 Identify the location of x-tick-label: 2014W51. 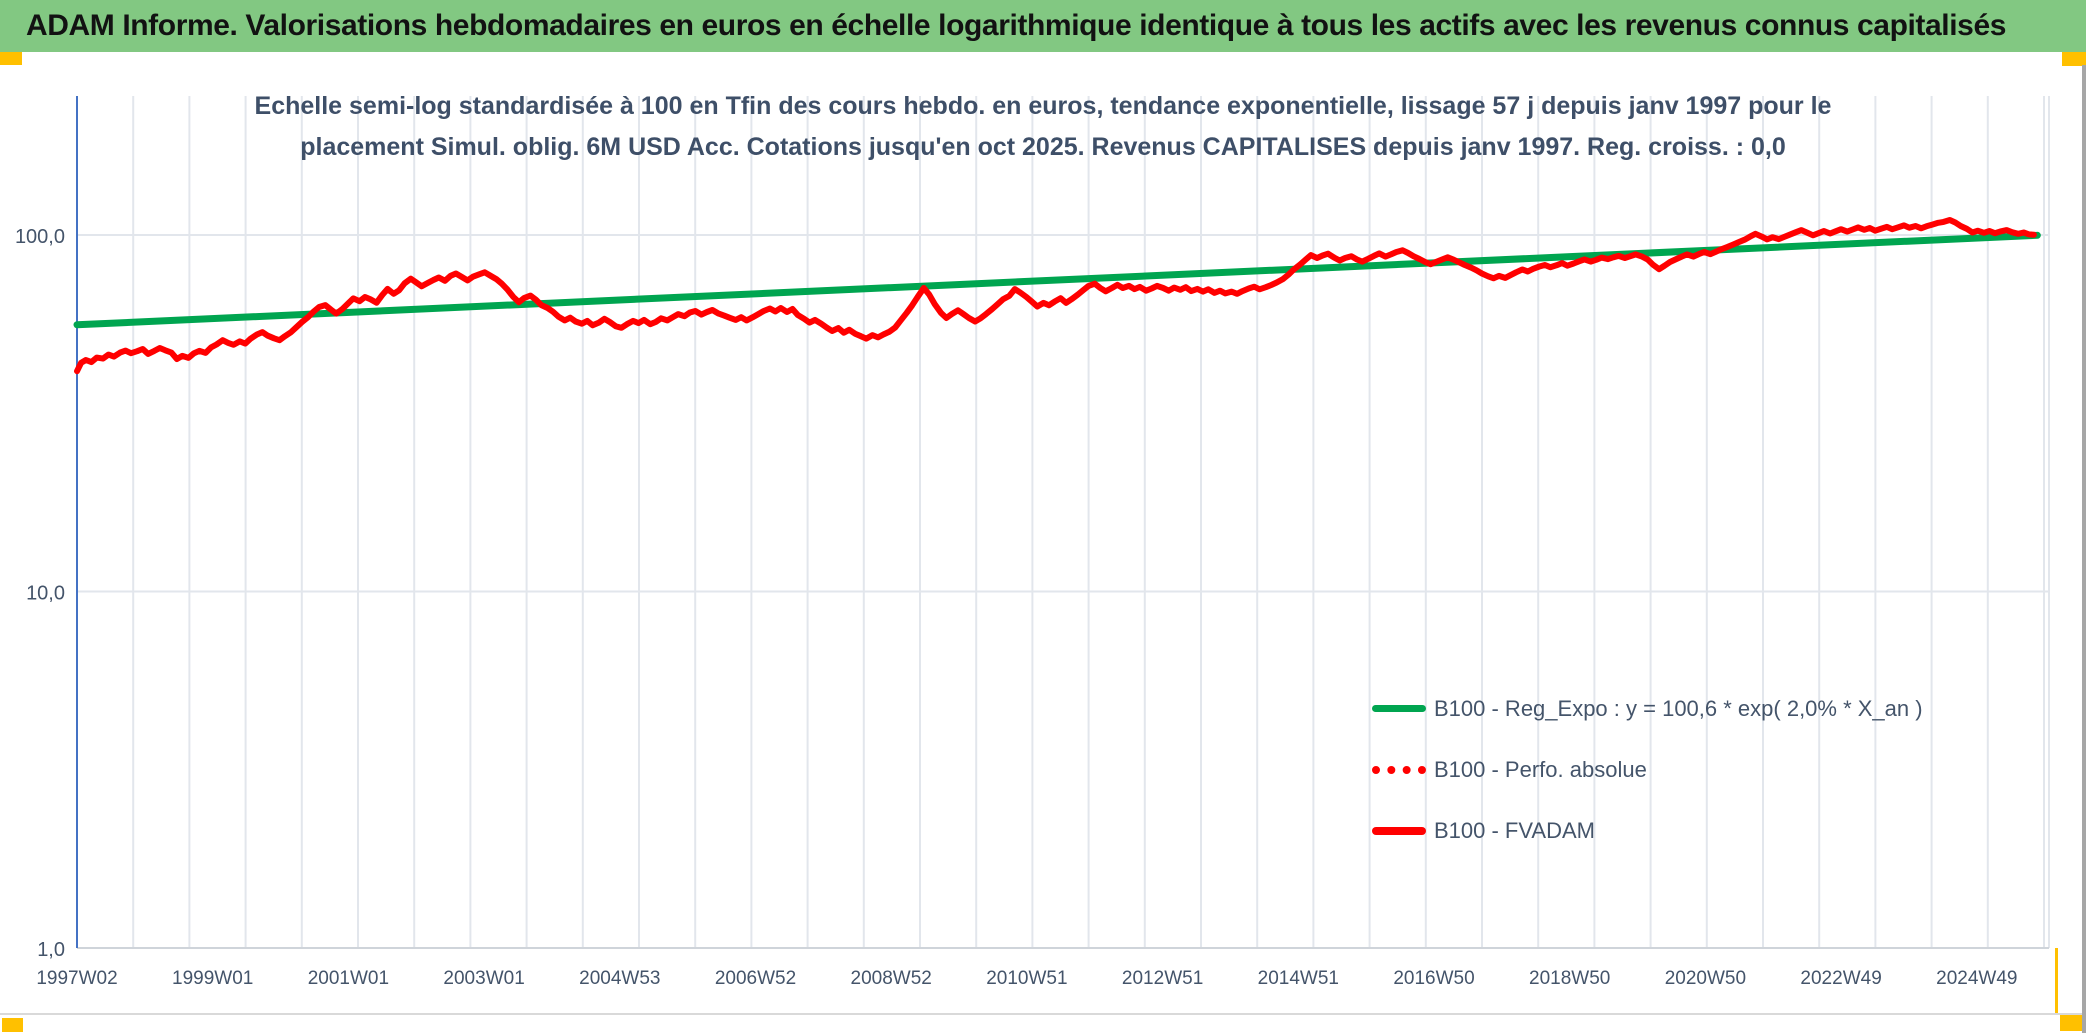
(1298, 978).